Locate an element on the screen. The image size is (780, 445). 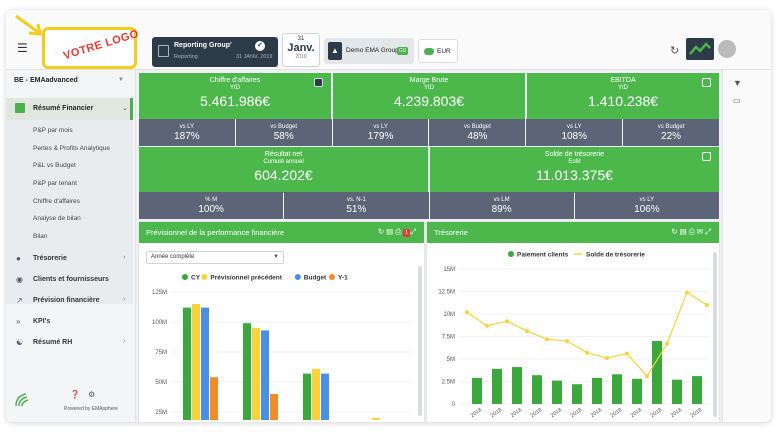
emasphere-app-icon is located at coordinates (700, 49).